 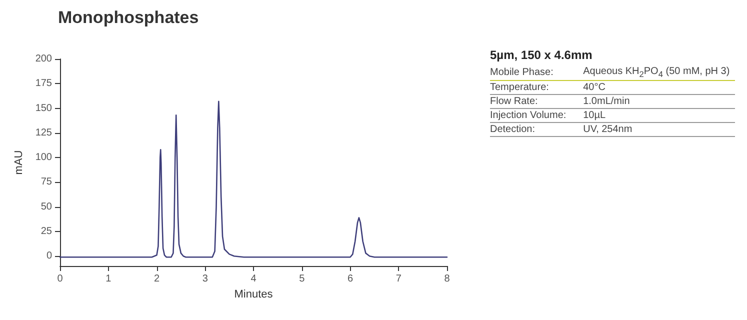 What do you see at coordinates (254, 294) in the screenshot?
I see `x-axis-title: Minutes` at bounding box center [254, 294].